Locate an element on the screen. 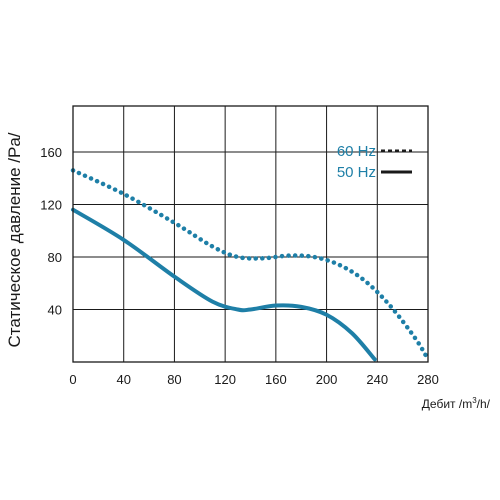  x-tick-label: 160 is located at coordinates (276, 379).